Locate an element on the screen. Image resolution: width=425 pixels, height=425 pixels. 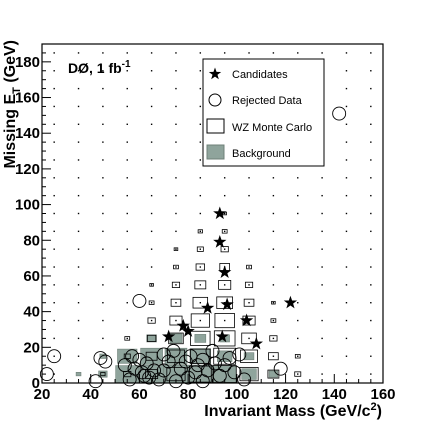
legend-label-candidates: Candidates is located at coordinates (260, 75).